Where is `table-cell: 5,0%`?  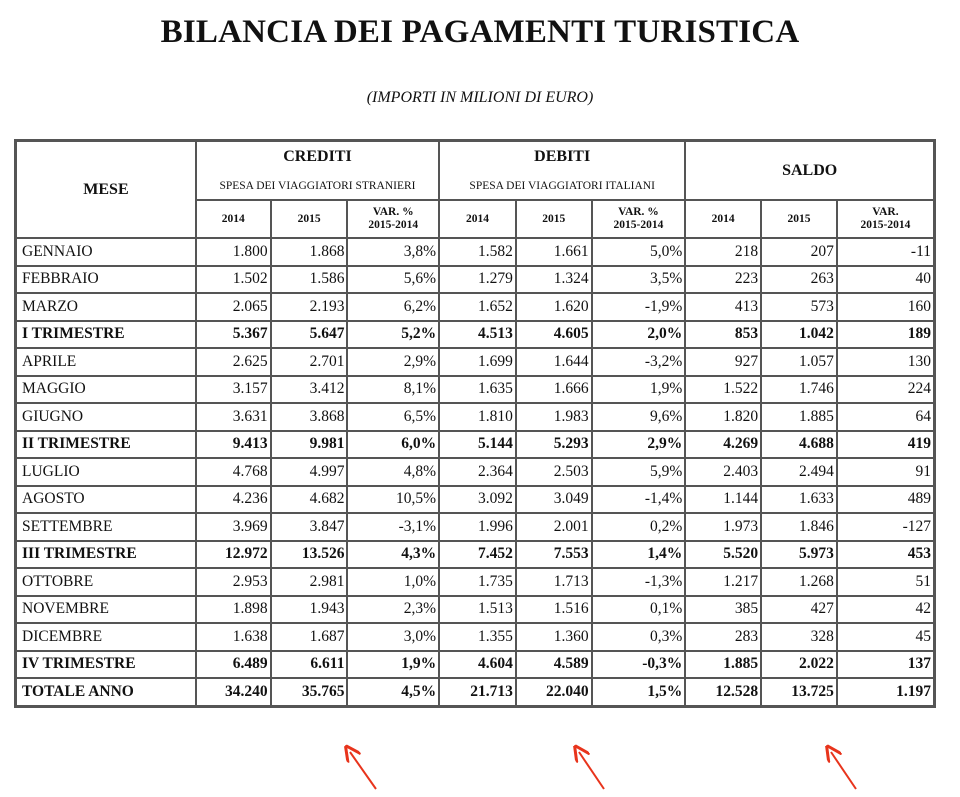 table-cell: 5,0% is located at coordinates (638, 252).